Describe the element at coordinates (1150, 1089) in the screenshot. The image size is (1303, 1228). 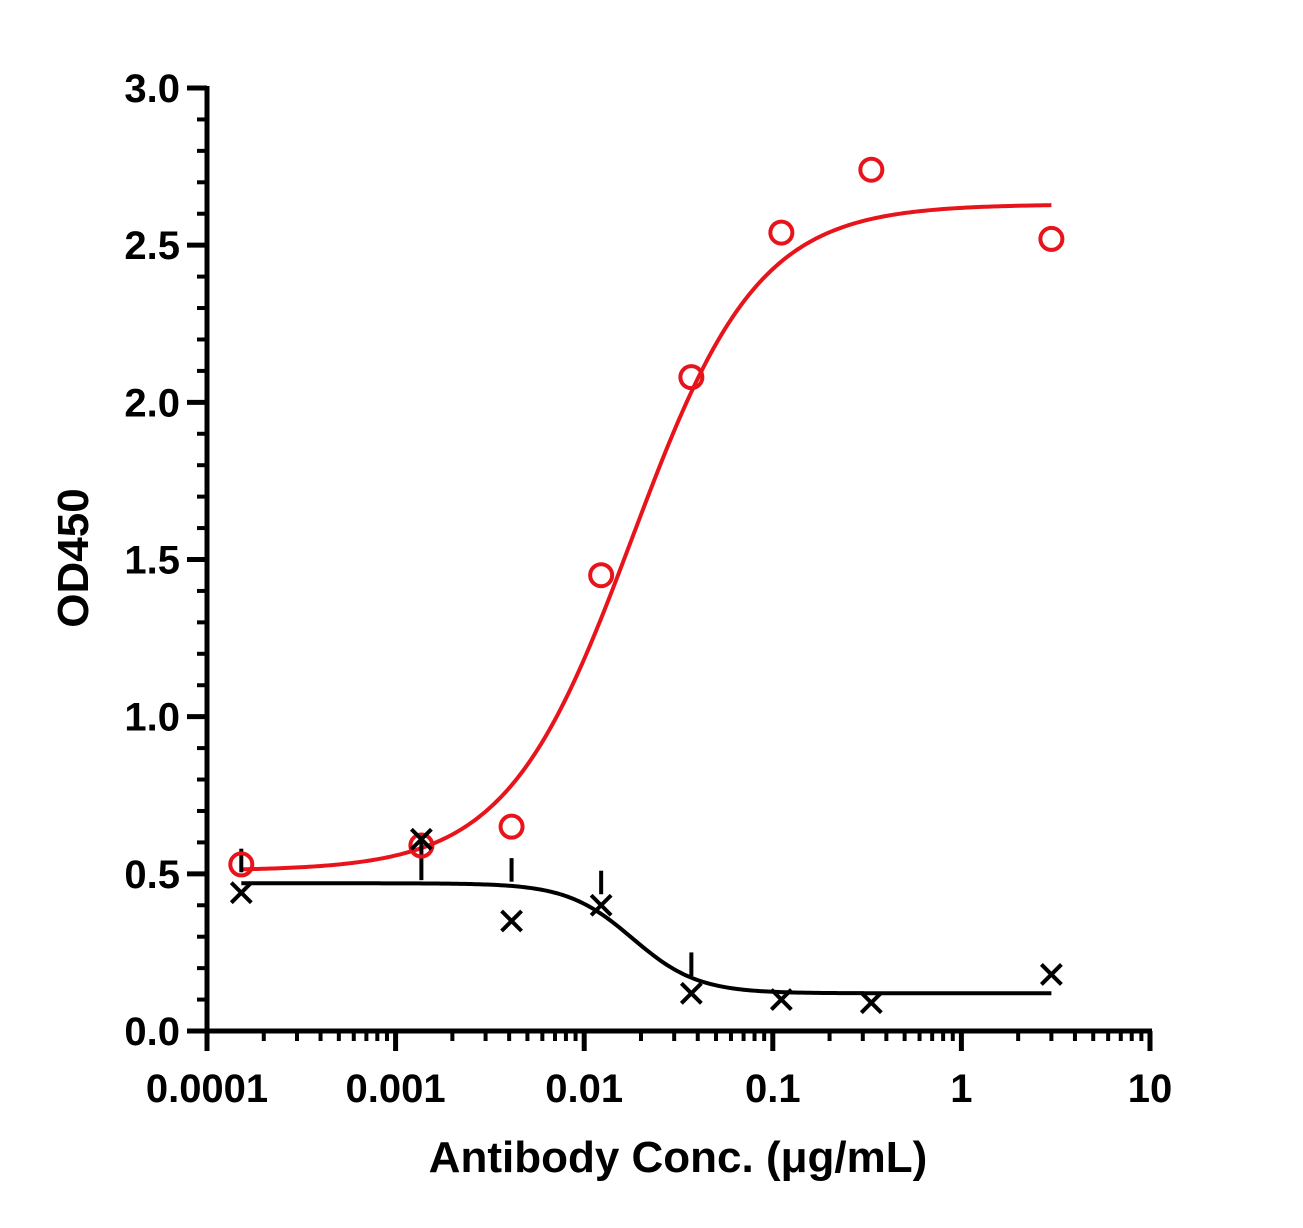
I see `x-tick-label: 10` at that location.